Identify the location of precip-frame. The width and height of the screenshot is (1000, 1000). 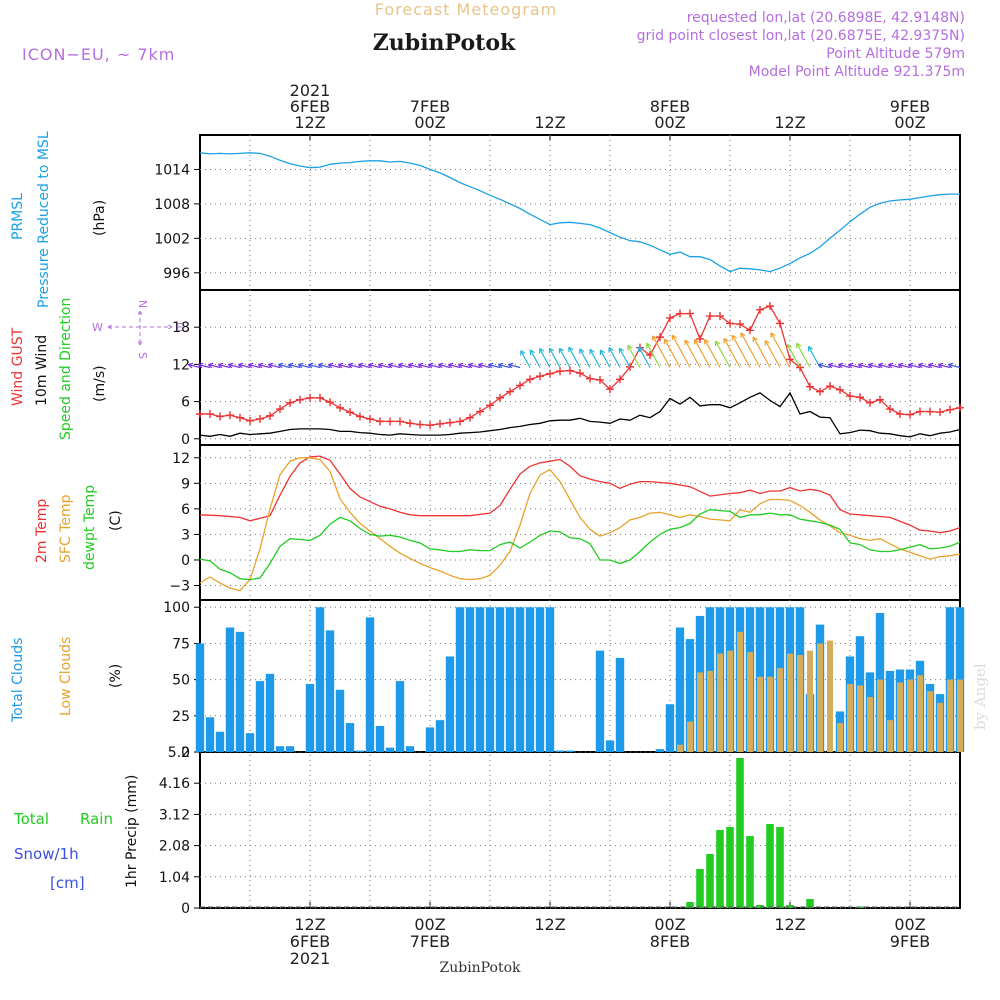
(580, 830).